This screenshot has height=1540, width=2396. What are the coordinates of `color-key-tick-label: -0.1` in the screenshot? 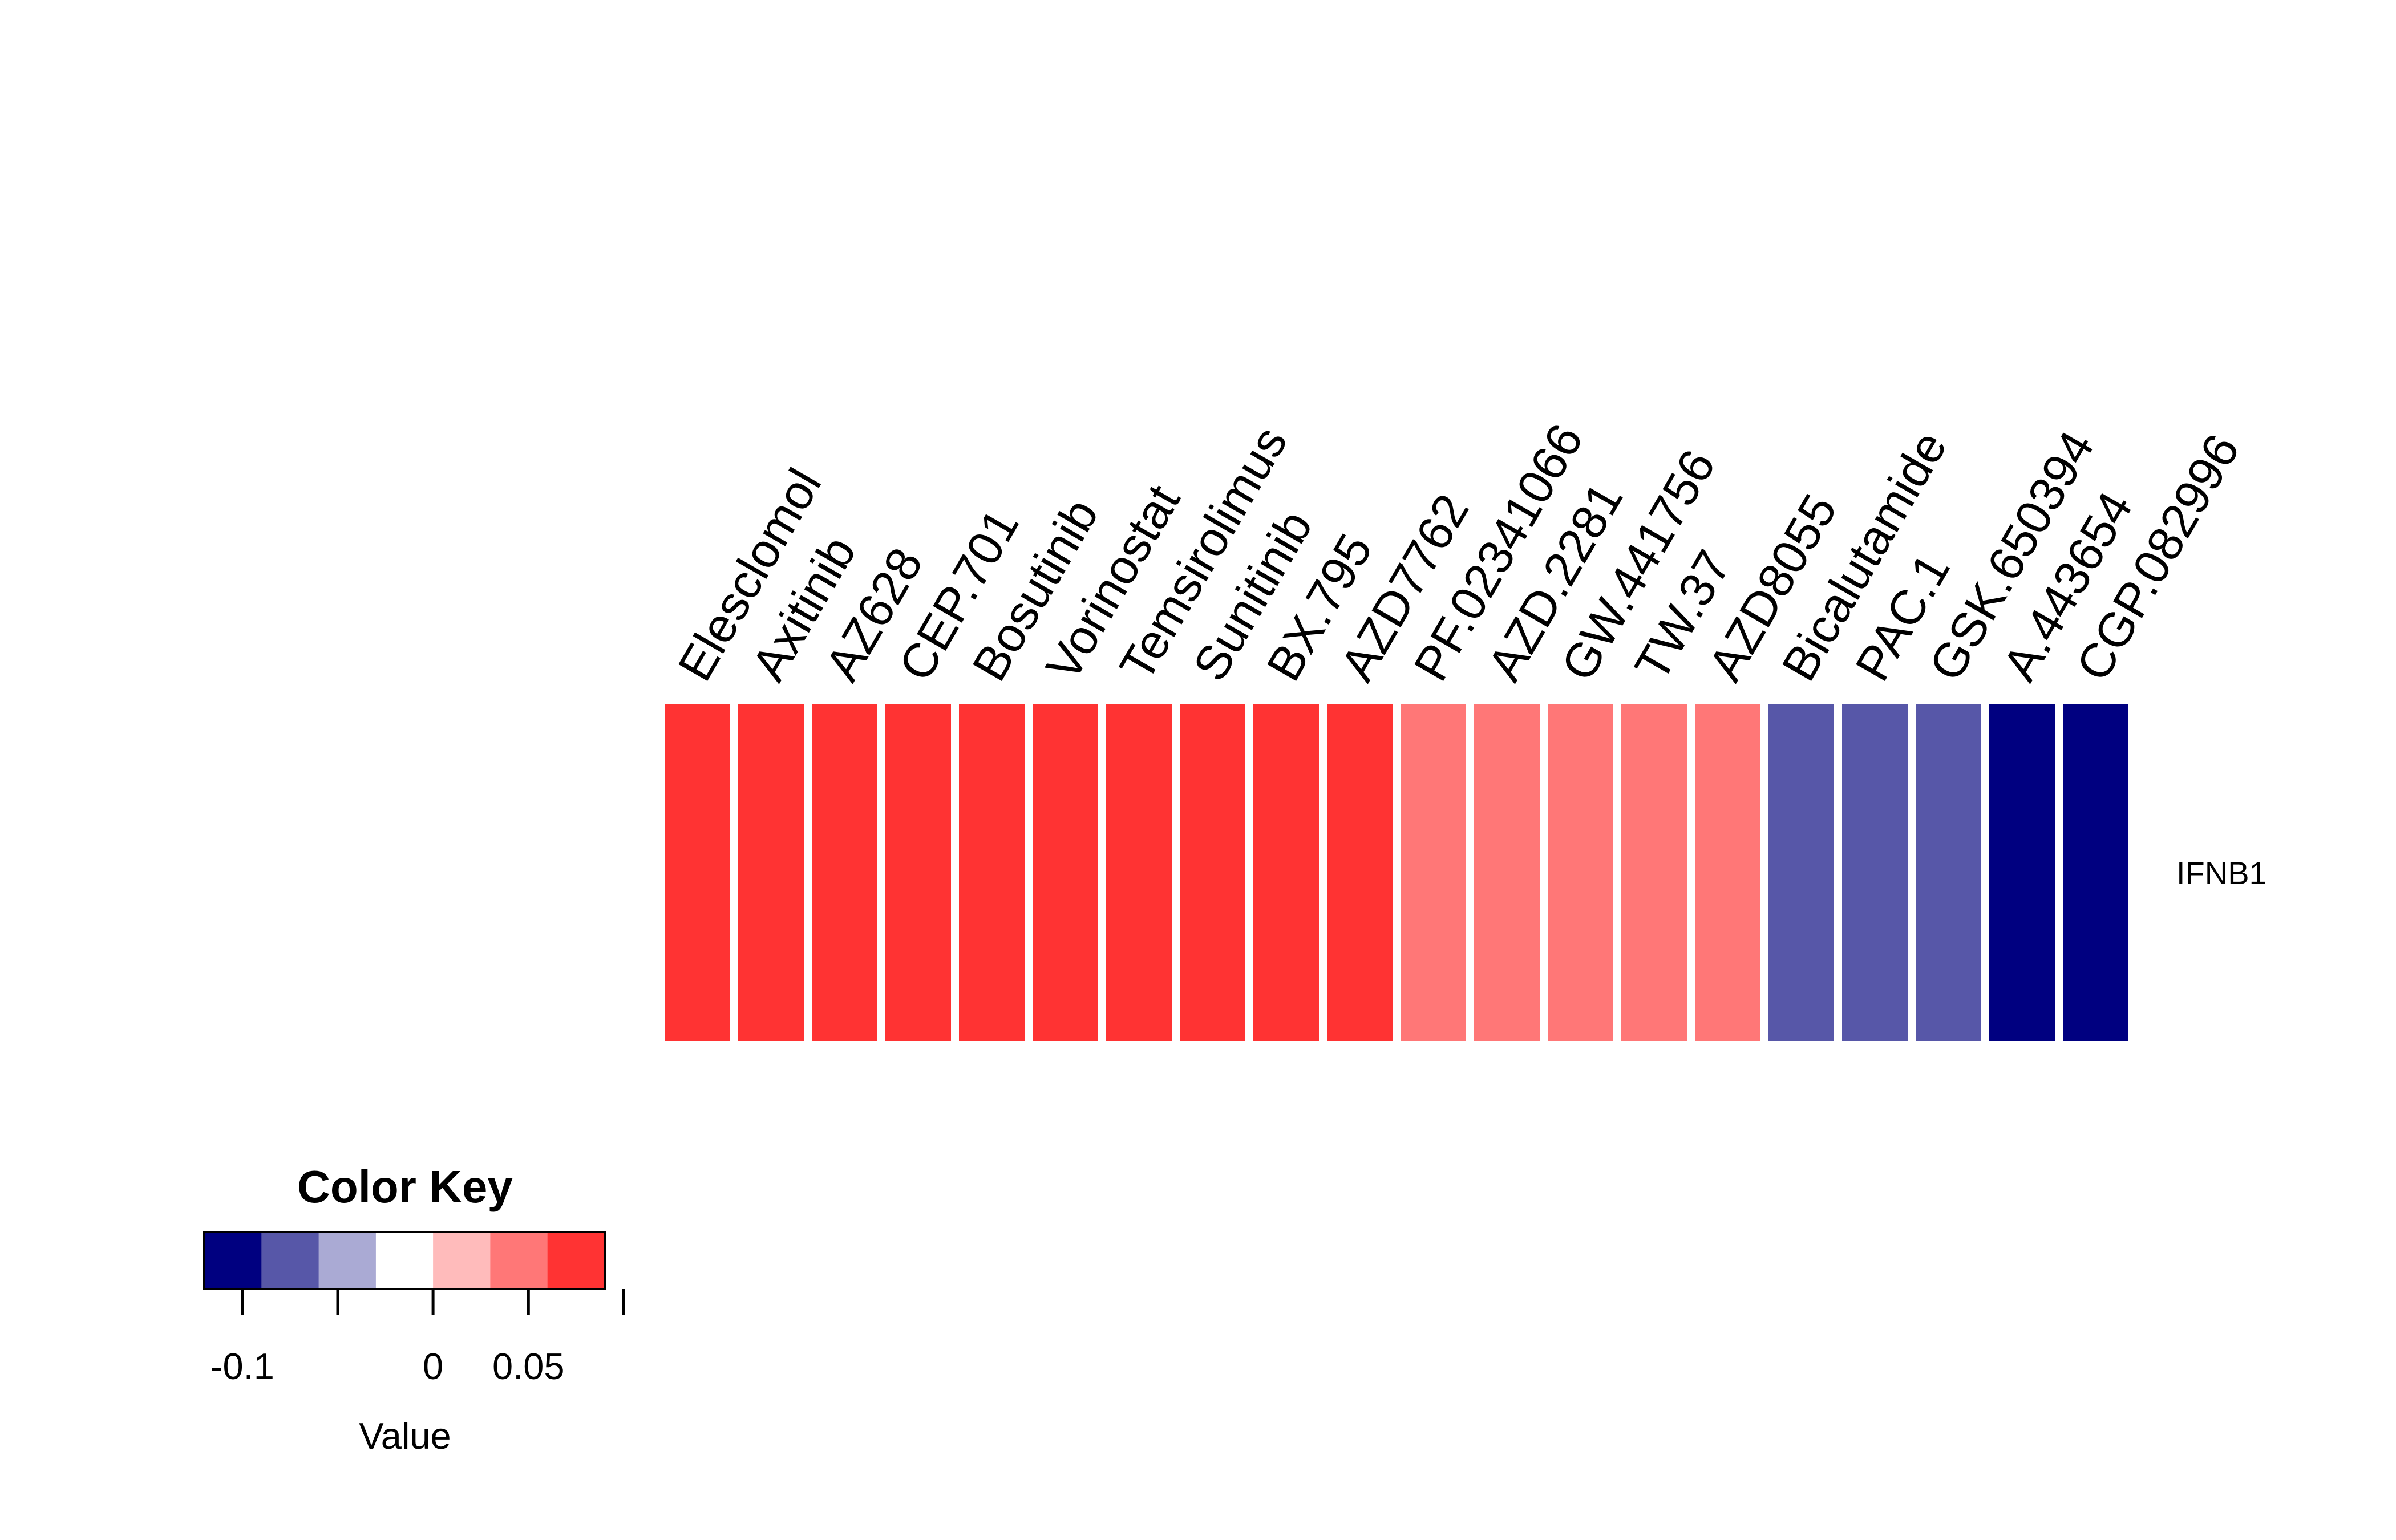 It's located at (242, 1366).